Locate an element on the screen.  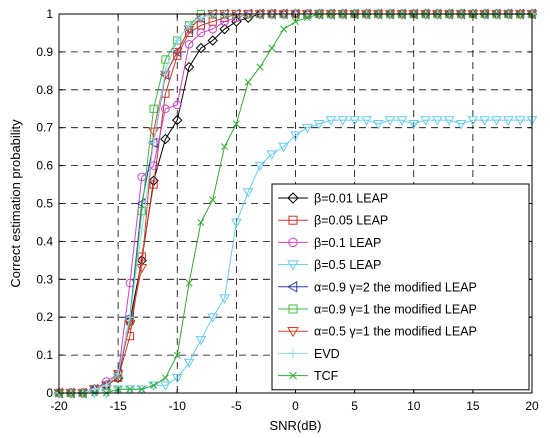
y-tick-label: 0.4 is located at coordinates (44, 241).